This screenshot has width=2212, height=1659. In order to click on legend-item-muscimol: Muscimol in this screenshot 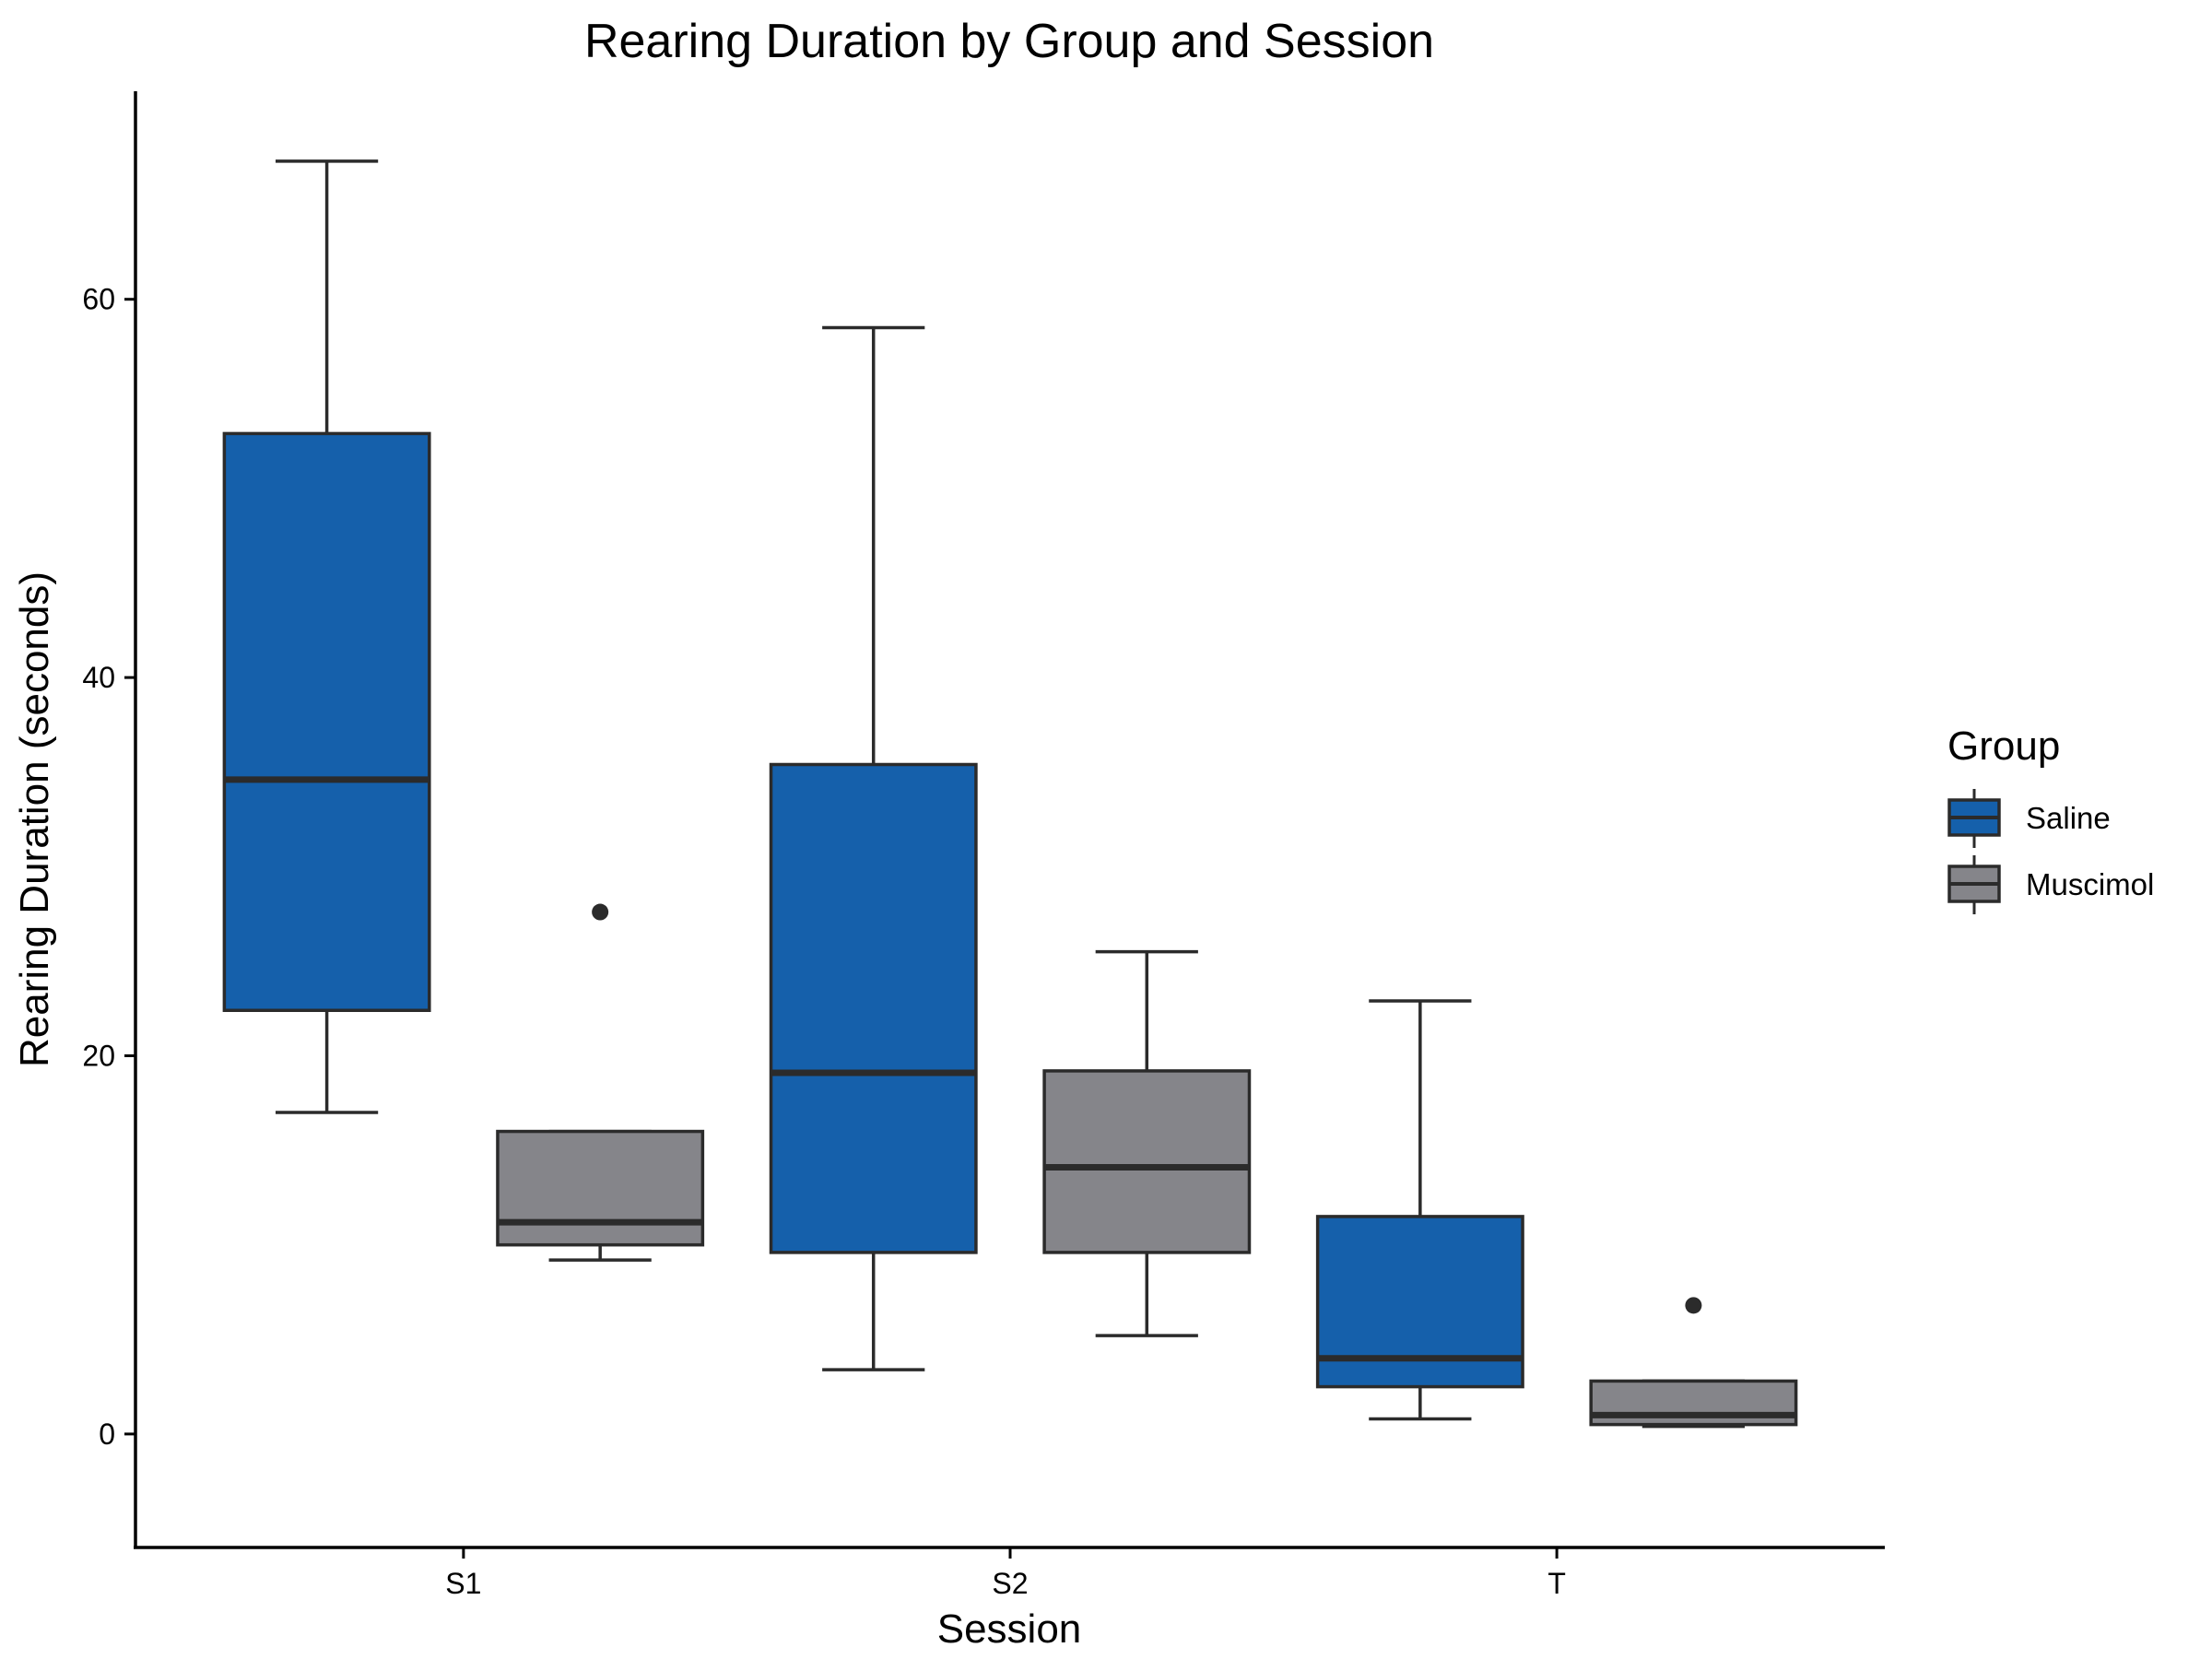, I will do `click(2050, 884)`.